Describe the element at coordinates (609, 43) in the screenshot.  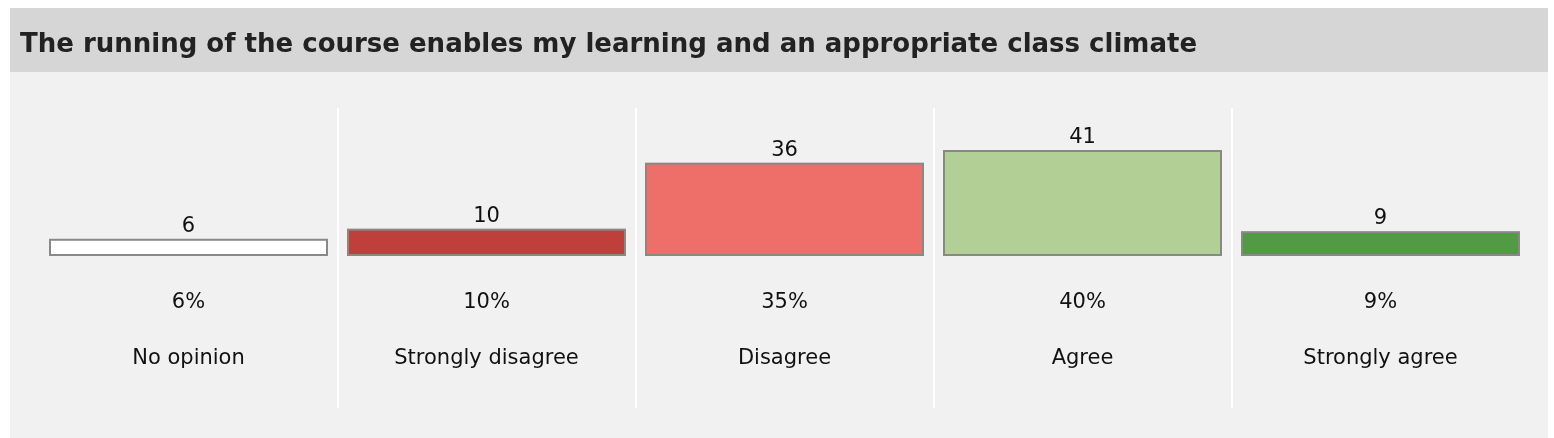
I see `chart-title: The running of the course enables my learning and an appropriate class climate` at that location.